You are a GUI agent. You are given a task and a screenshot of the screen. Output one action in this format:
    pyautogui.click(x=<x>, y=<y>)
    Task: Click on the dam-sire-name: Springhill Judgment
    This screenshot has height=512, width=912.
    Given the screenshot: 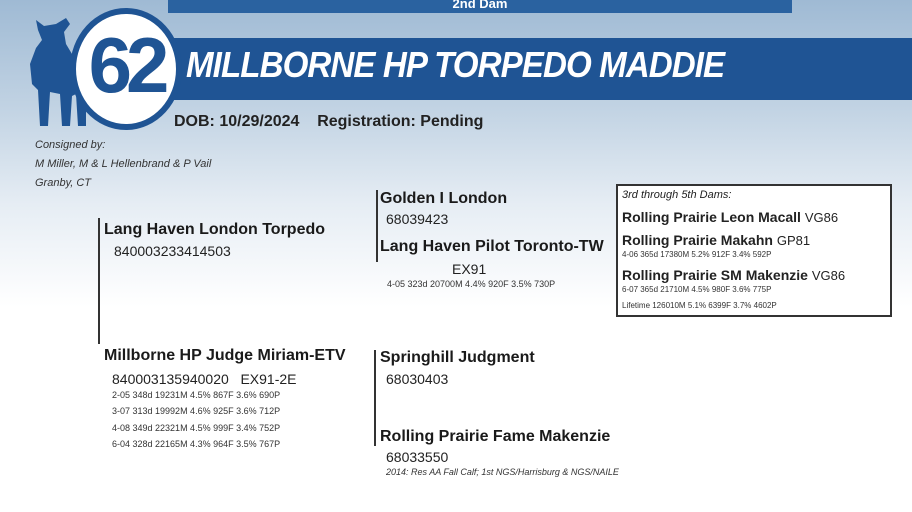 What is the action you would take?
    pyautogui.click(x=457, y=357)
    